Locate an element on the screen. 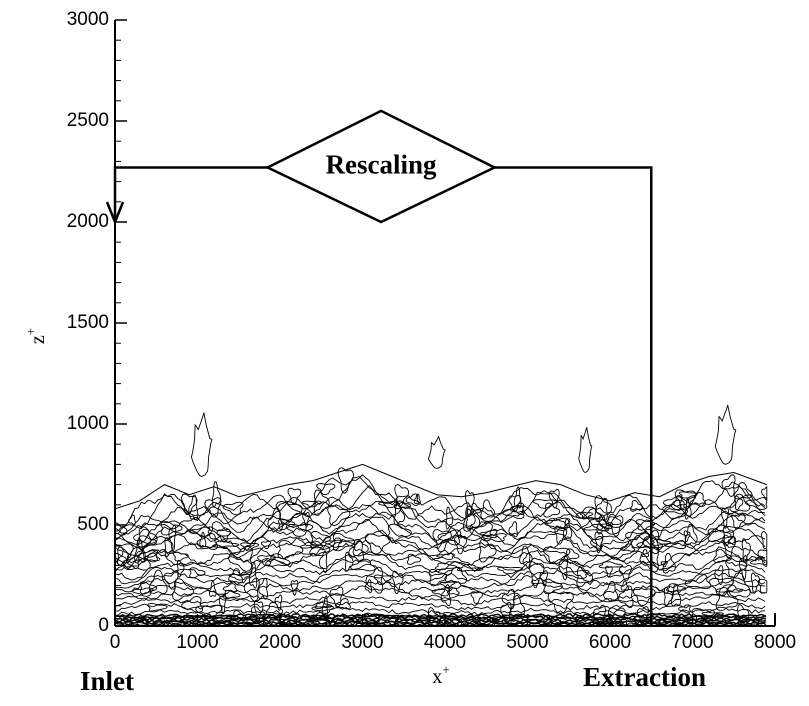 This screenshot has width=809, height=706. rescaling-label: Rescaling is located at coordinates (381, 165).